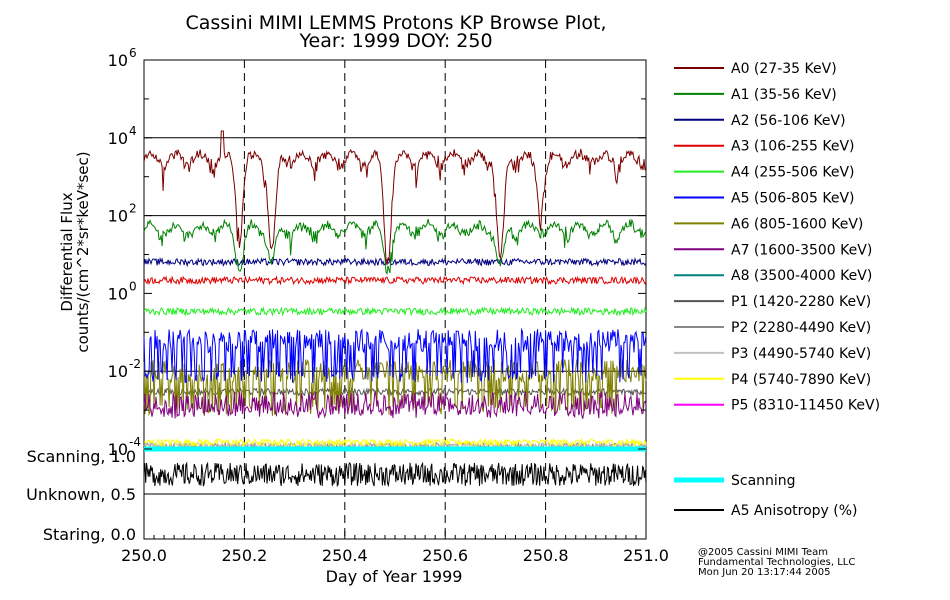 Image resolution: width=950 pixels, height=600 pixels. What do you see at coordinates (797, 224) in the screenshot?
I see `legend-label: A6 (805-1600 KeV)` at bounding box center [797, 224].